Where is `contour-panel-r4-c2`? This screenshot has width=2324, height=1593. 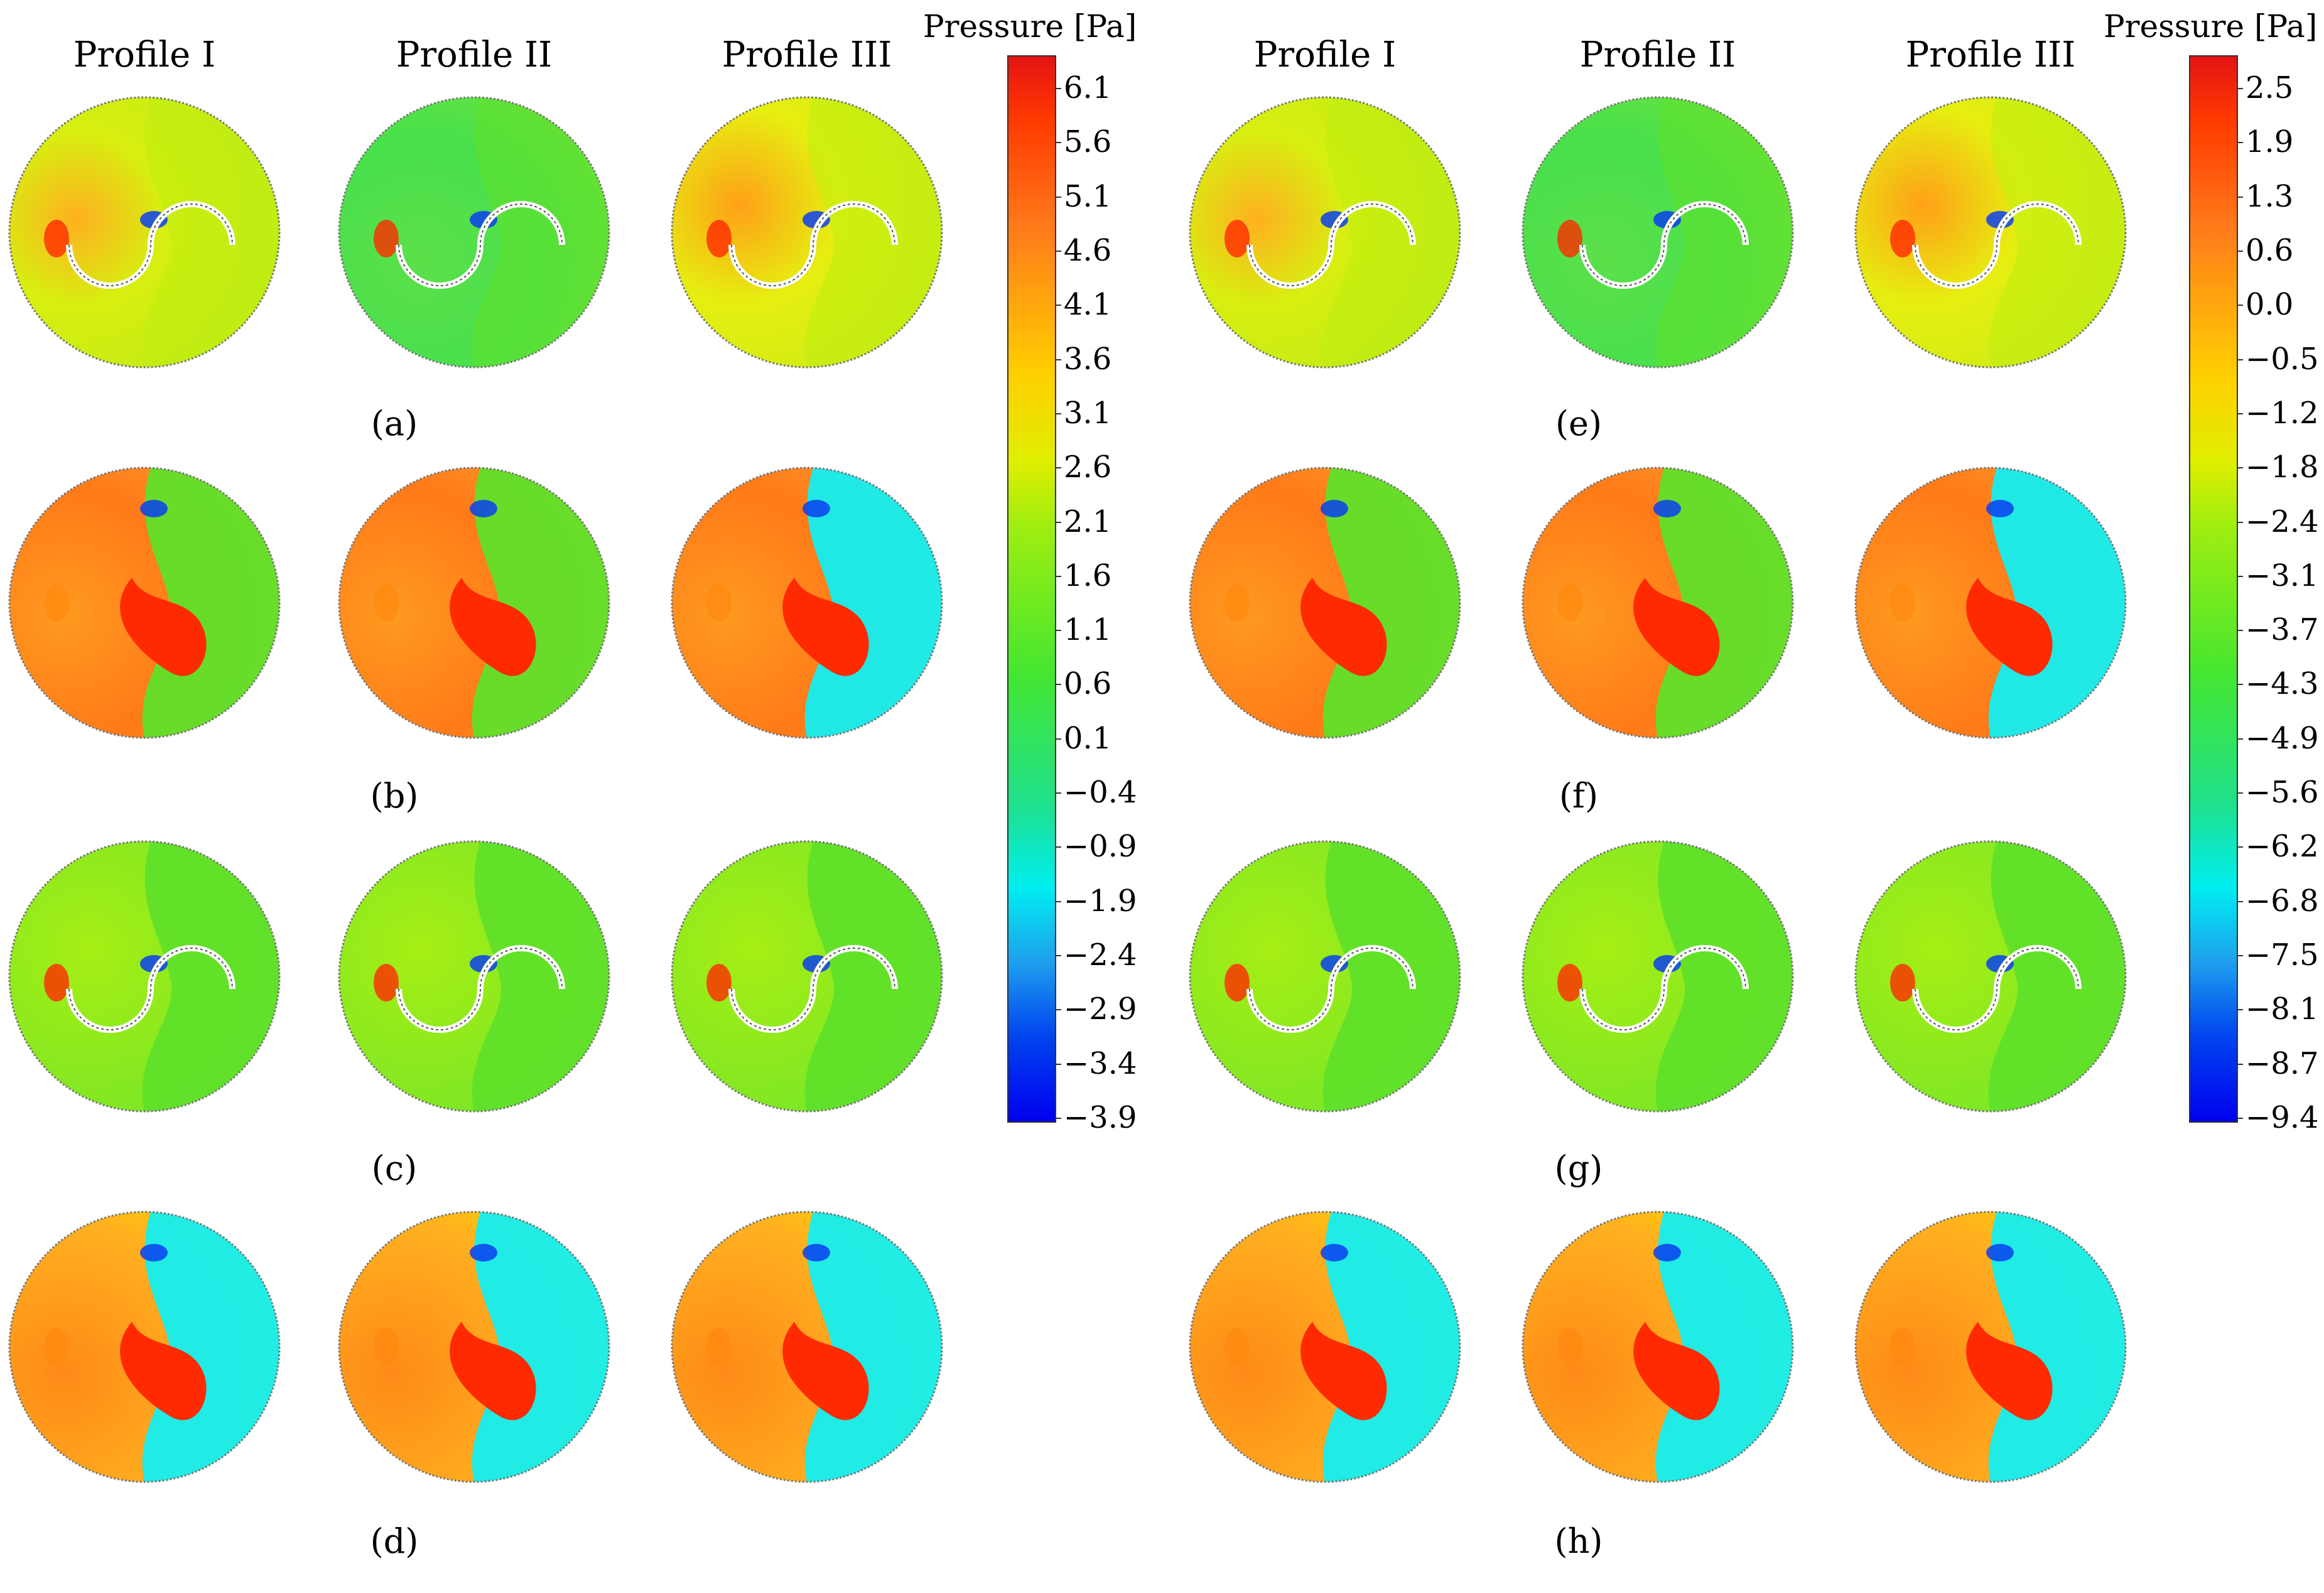
contour-panel-r4-c2 is located at coordinates (474, 1347).